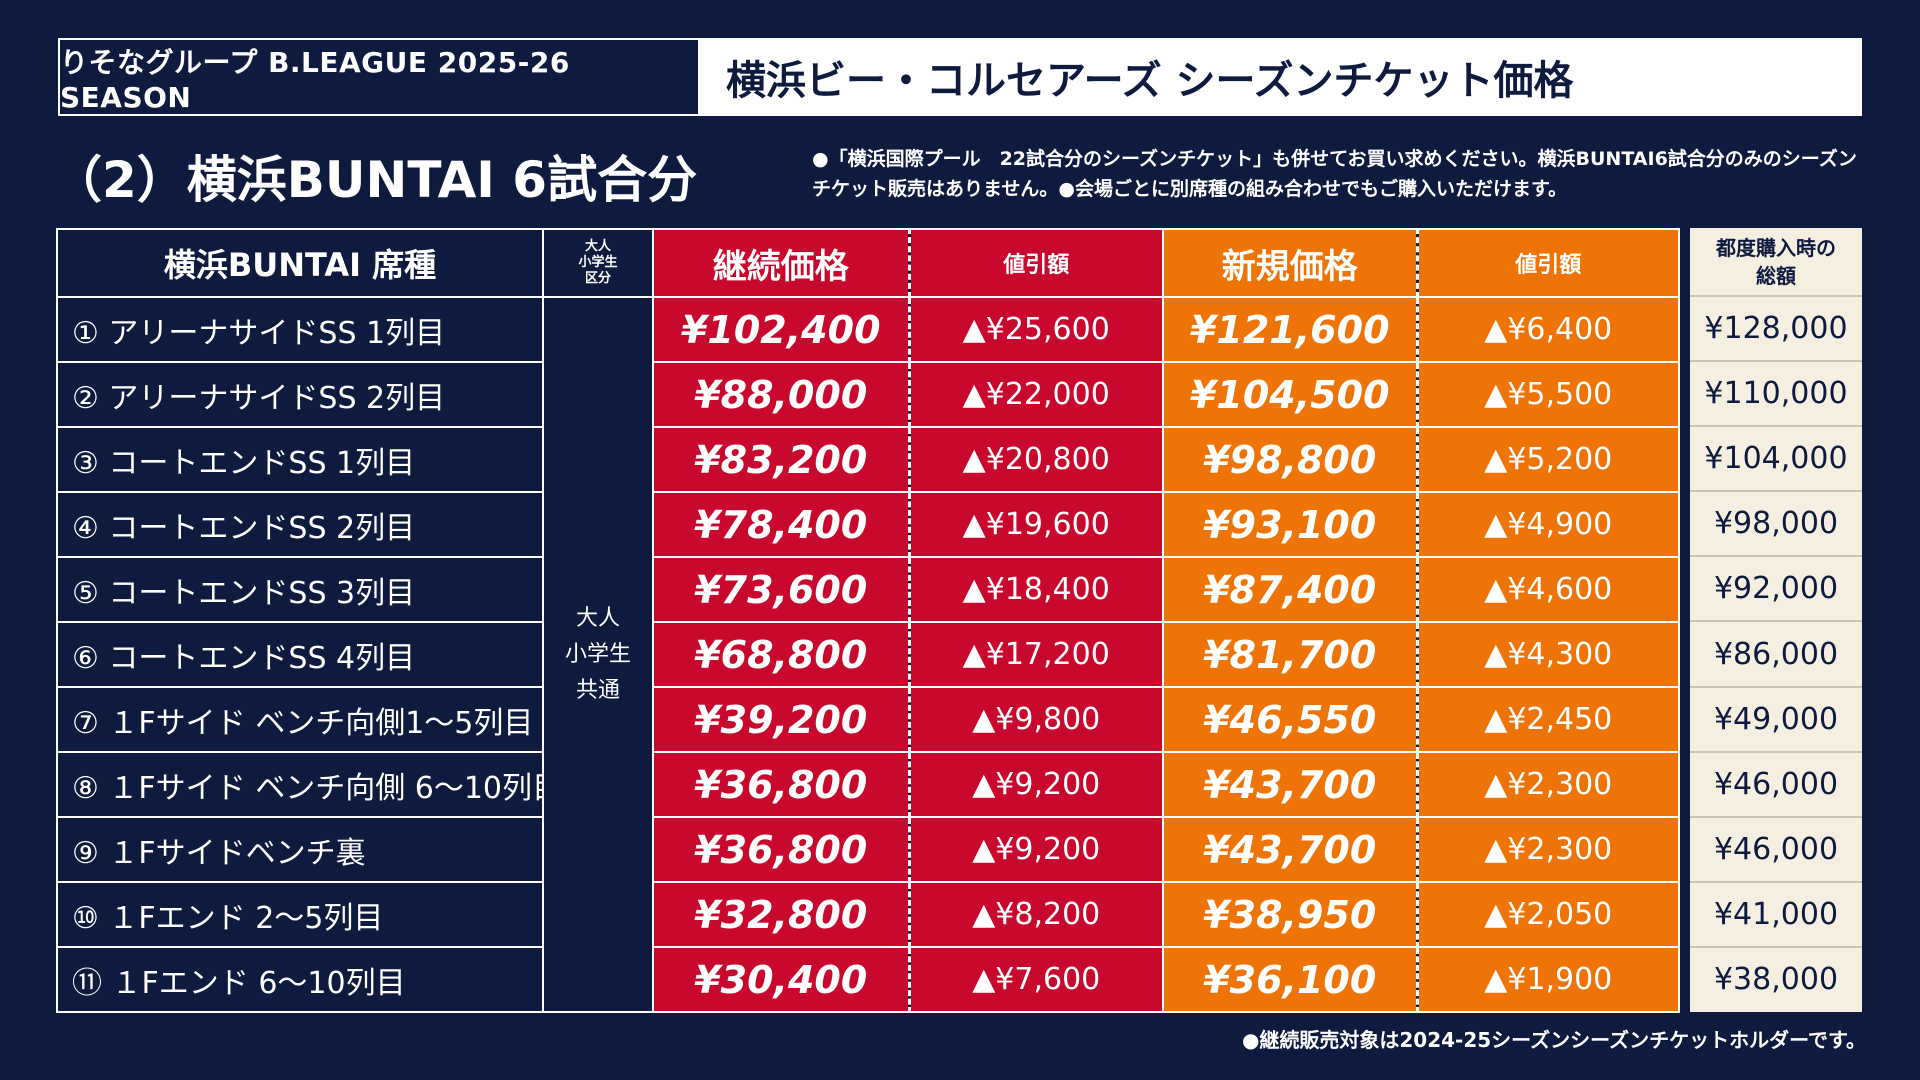 The width and height of the screenshot is (1920, 1080). Describe the element at coordinates (1289, 262) in the screenshot. I see `header-new-price: 新規価格` at that location.